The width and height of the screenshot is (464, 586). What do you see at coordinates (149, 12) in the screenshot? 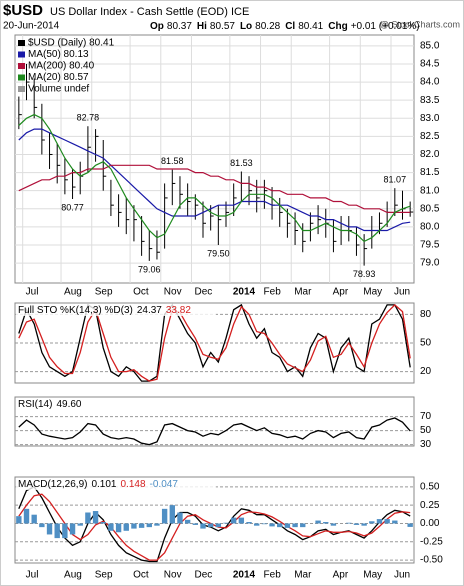
I see `subtitle: US Dollar Index - Cash Settle (EOD) ICE` at bounding box center [149, 12].